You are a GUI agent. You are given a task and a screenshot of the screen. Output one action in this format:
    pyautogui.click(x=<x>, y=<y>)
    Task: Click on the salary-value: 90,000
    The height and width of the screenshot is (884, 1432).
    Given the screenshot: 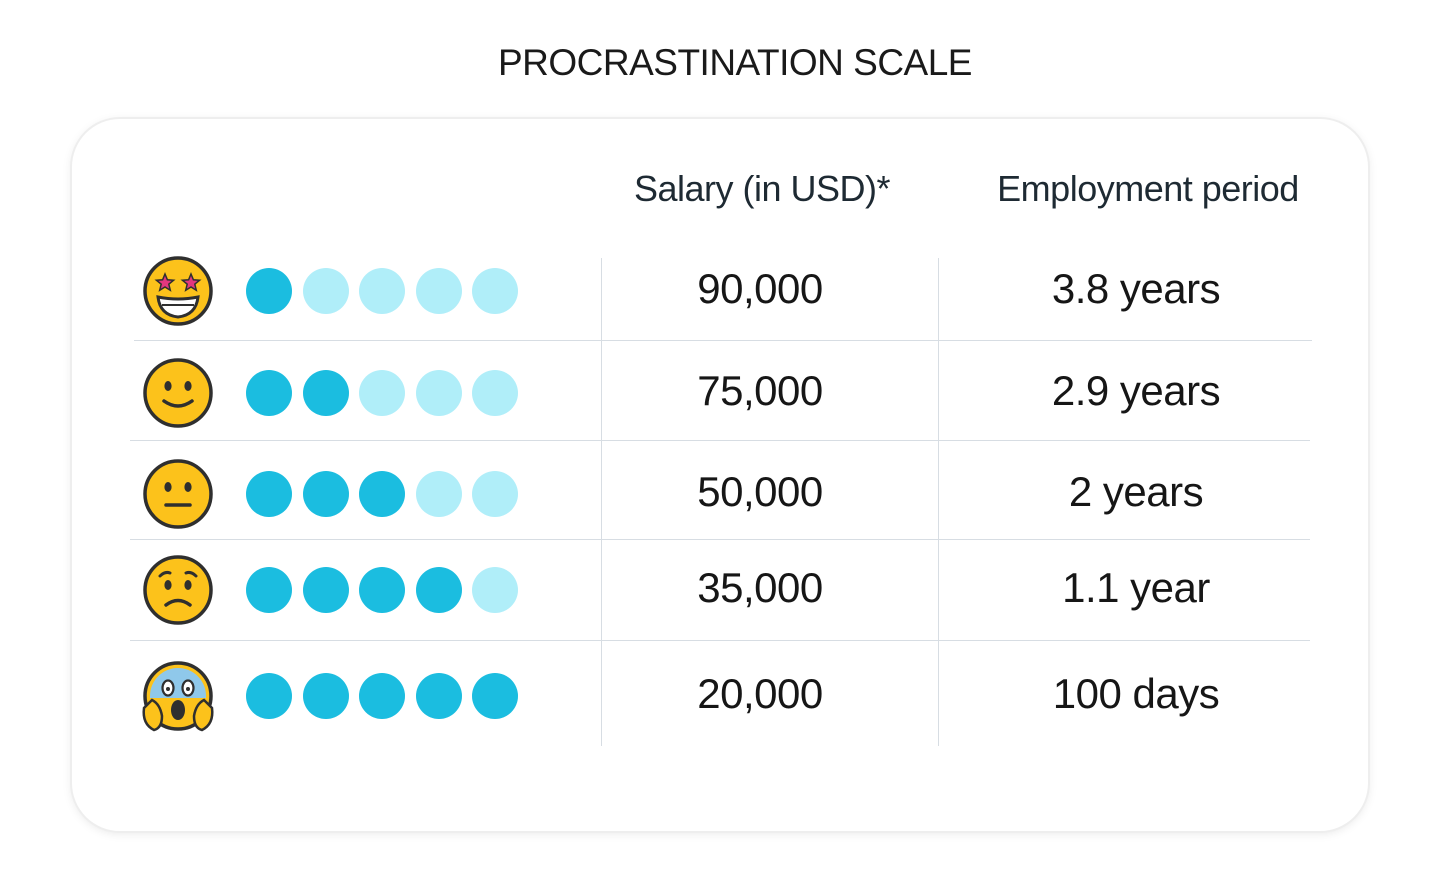 What is the action you would take?
    pyautogui.click(x=760, y=288)
    